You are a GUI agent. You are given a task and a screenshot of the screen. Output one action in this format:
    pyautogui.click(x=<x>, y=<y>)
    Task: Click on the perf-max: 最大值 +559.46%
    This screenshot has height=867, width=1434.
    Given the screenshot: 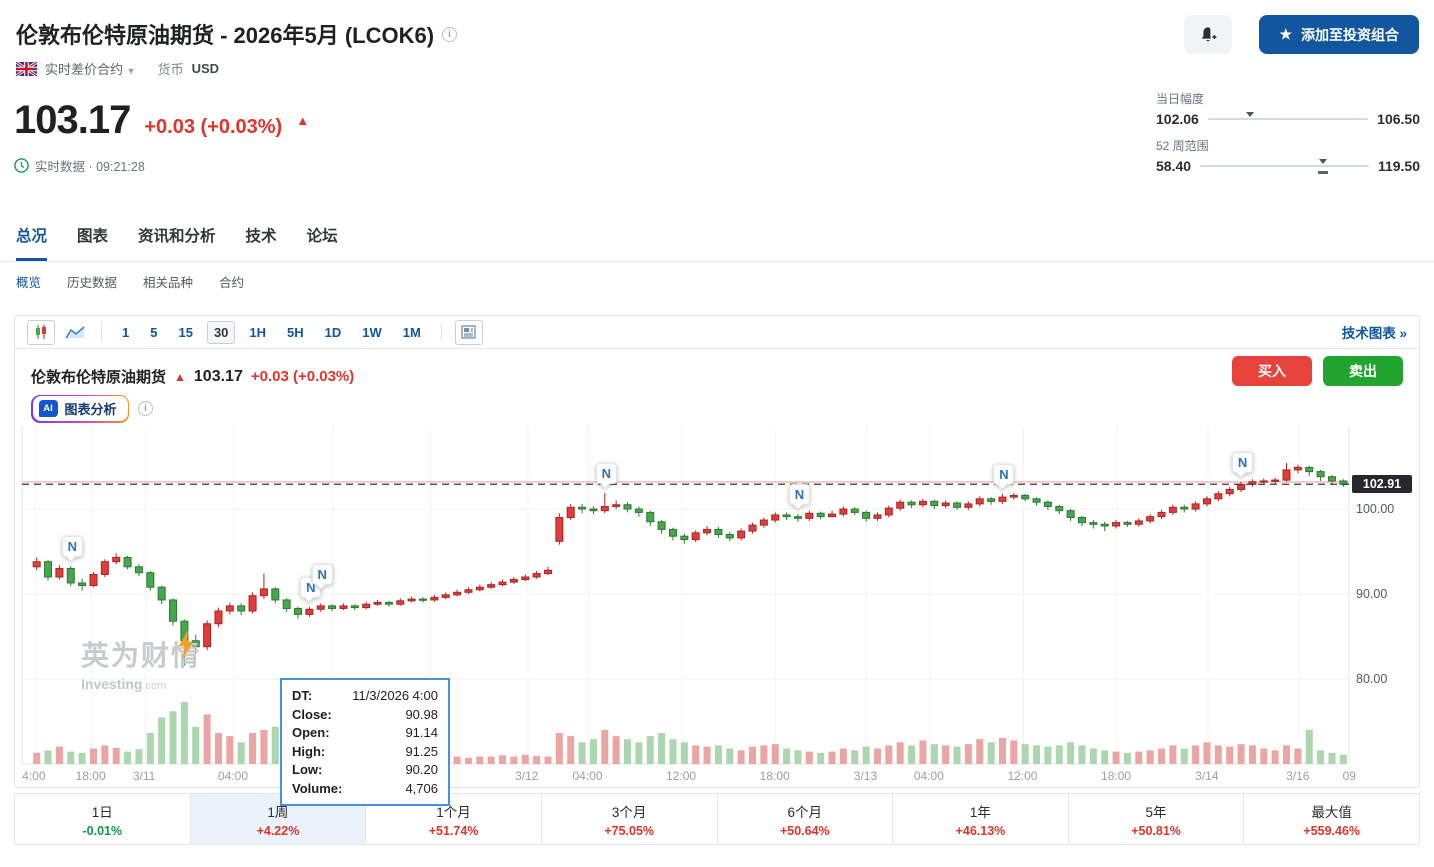 What is the action you would take?
    pyautogui.click(x=1331, y=819)
    